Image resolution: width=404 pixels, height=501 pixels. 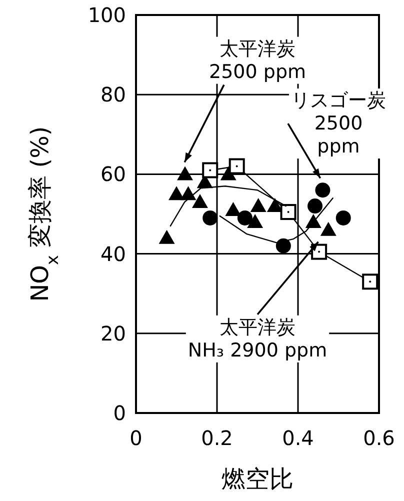 I want to click on y-tick-label: 40, so click(x=113, y=254).